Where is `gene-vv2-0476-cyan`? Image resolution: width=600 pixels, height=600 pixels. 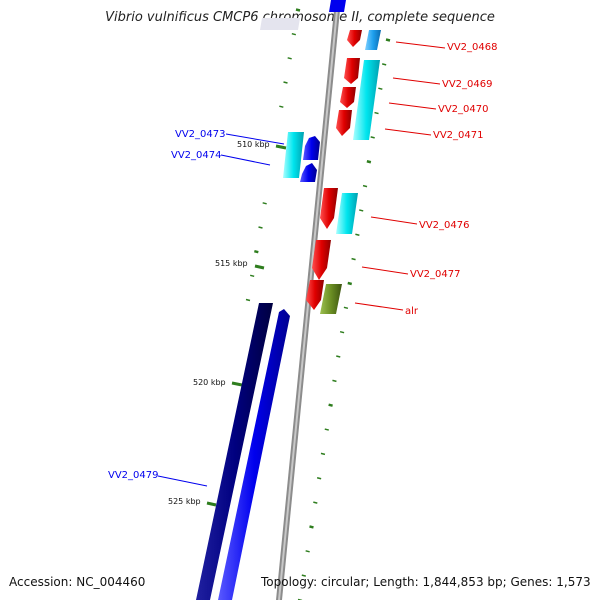 gene-vv2-0476-cyan is located at coordinates (347, 213).